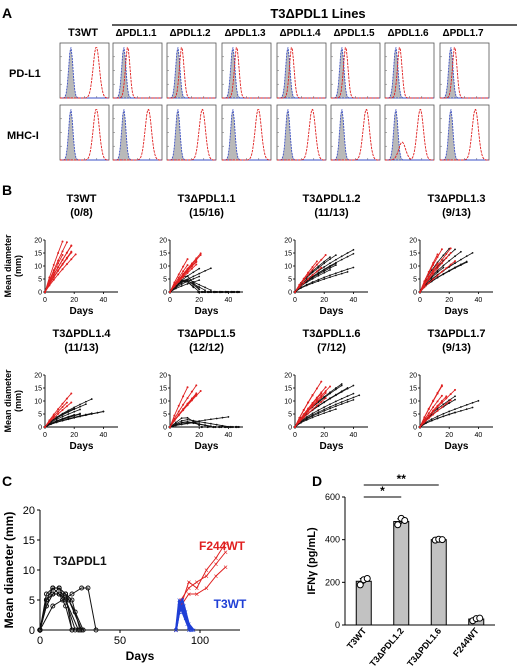 The image size is (520, 668). I want to click on x-tick-label: 20, so click(199, 435).